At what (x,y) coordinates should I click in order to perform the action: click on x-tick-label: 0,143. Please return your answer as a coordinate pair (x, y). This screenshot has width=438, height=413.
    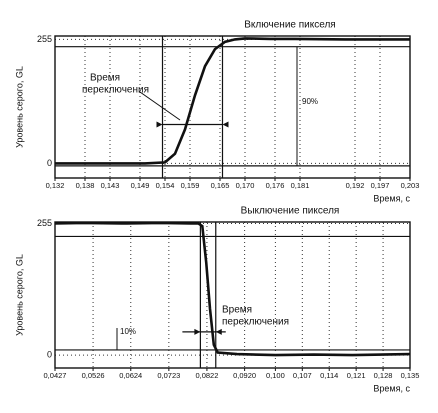
    Looking at the image, I should click on (110, 185).